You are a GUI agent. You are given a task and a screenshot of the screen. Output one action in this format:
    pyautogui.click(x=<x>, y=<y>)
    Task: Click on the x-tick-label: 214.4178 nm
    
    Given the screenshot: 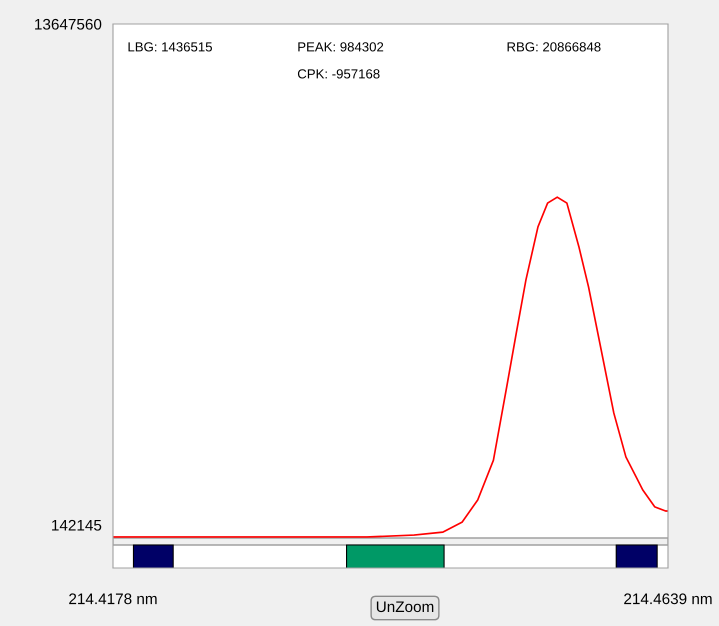 What is the action you would take?
    pyautogui.click(x=113, y=598)
    